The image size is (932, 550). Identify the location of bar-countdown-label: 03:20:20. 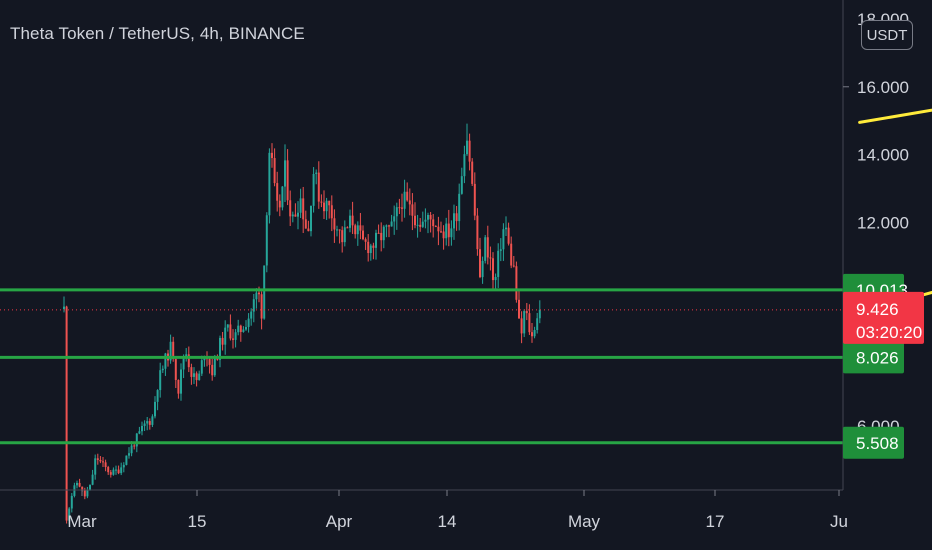
(889, 332).